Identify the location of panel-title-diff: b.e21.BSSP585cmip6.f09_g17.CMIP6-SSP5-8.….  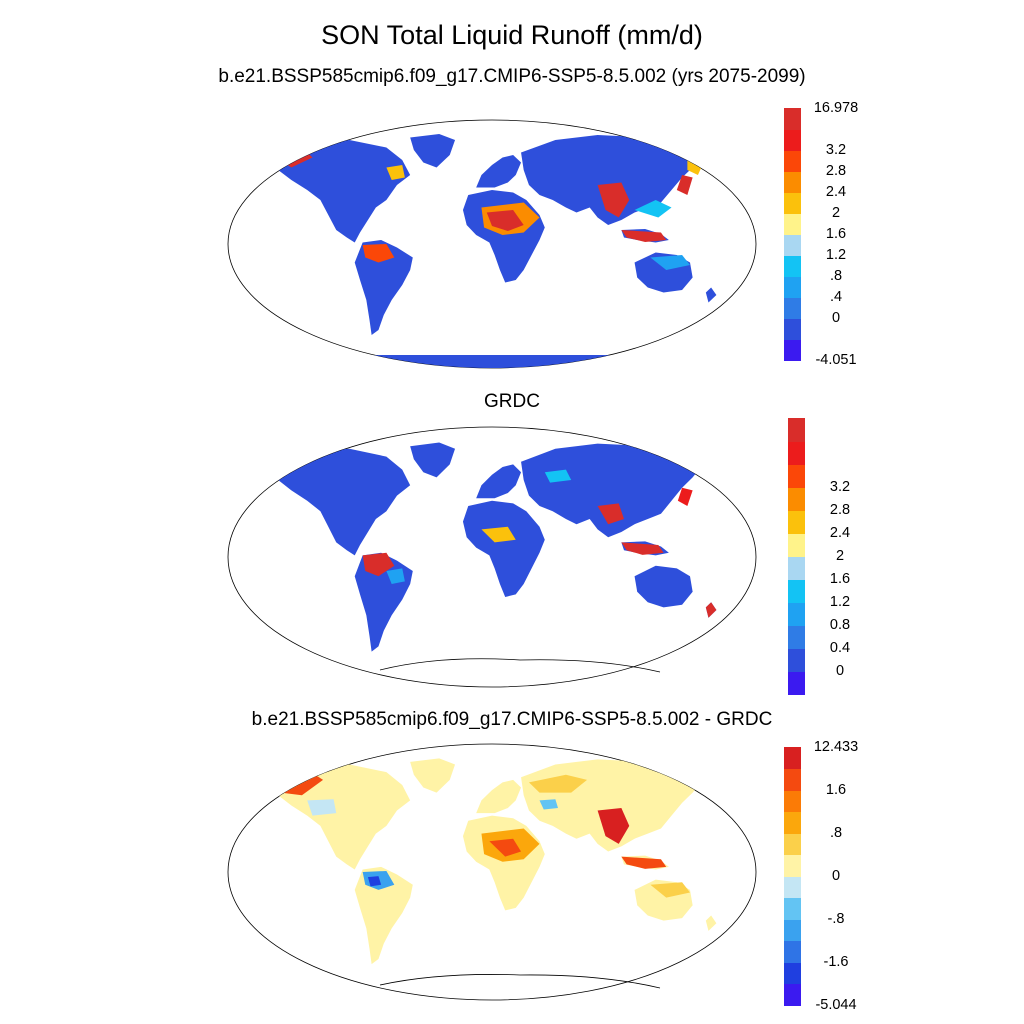
(512, 719).